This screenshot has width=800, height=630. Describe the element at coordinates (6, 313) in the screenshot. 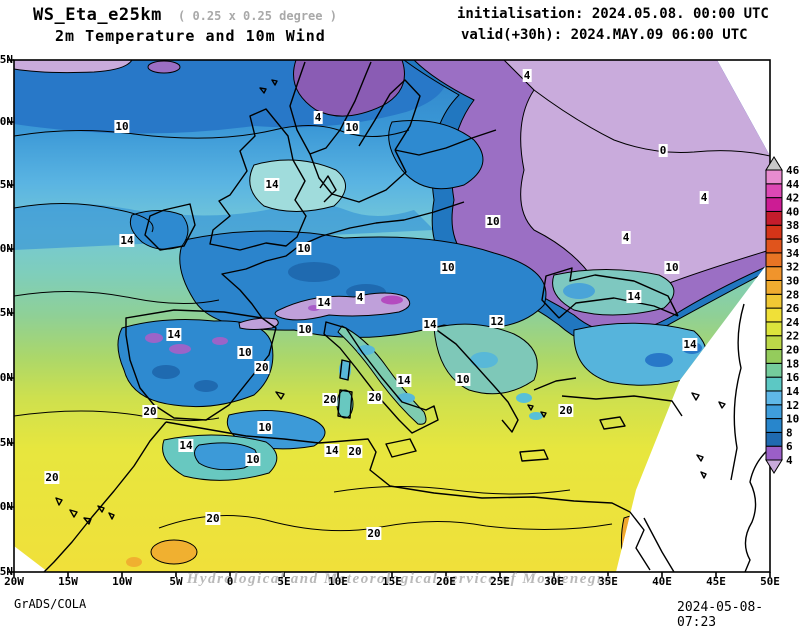

I see `lat-label: 45N` at that location.